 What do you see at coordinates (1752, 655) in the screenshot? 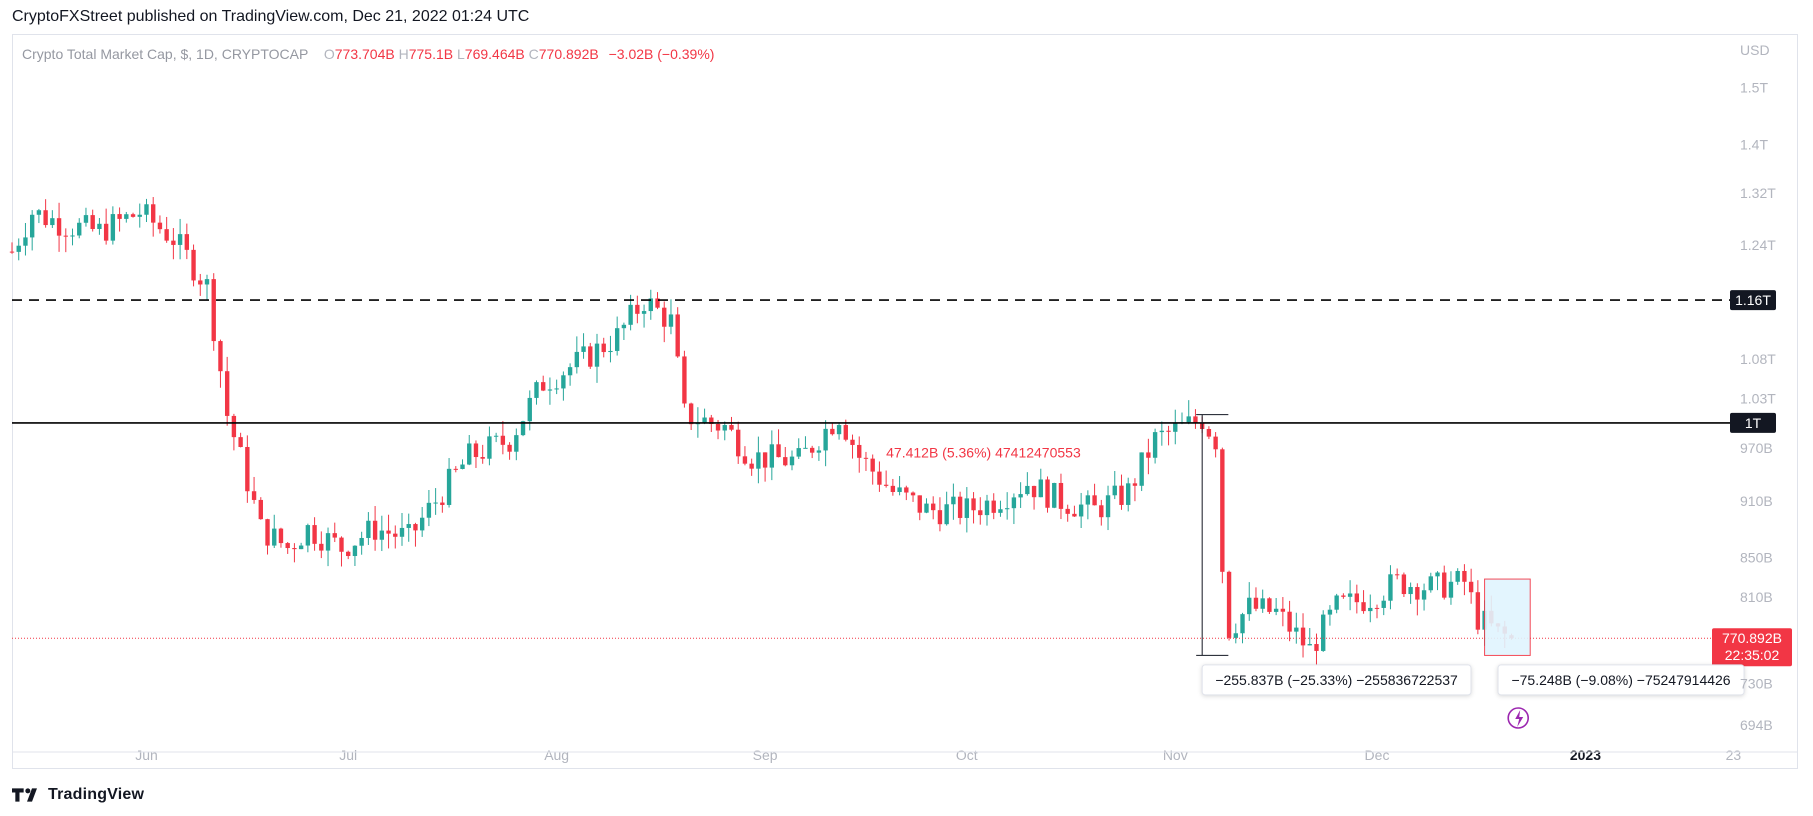
I see `countdown-label: 22:35:02` at bounding box center [1752, 655].